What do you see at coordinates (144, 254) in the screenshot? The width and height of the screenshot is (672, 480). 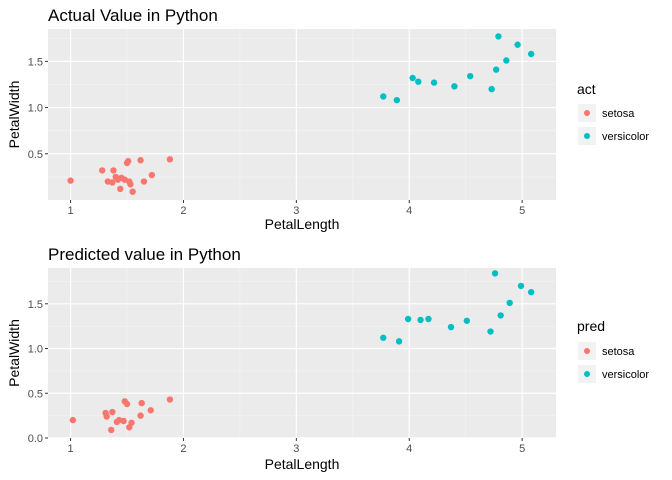 I see `chart-title: Predicted value in Python` at bounding box center [144, 254].